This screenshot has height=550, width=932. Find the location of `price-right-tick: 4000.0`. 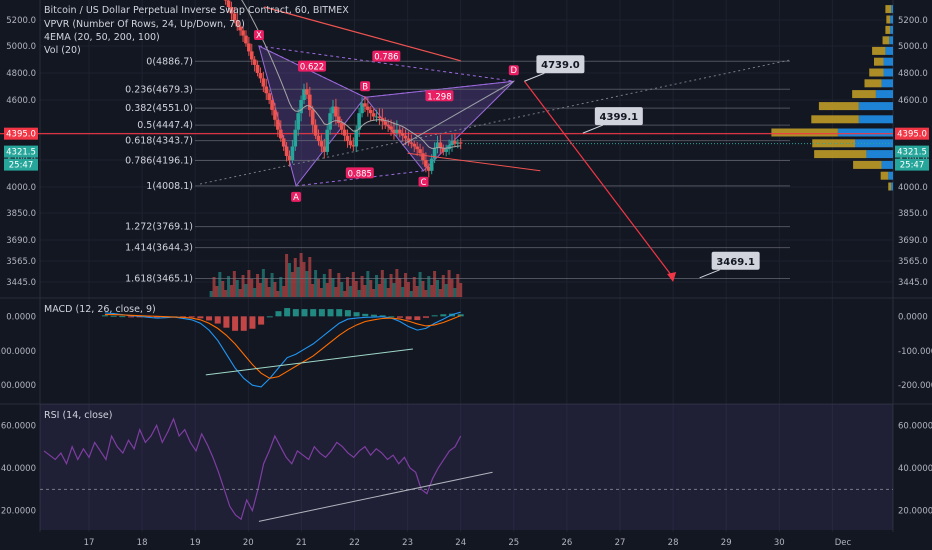

price-right-tick: 4000.0 is located at coordinates (913, 188).